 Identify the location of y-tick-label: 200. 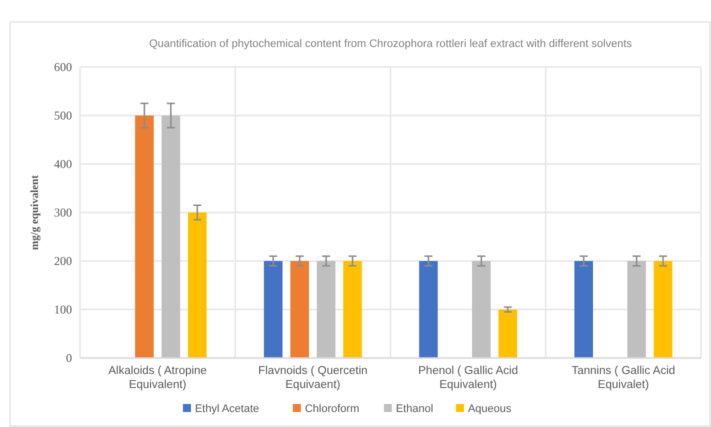
(63, 261).